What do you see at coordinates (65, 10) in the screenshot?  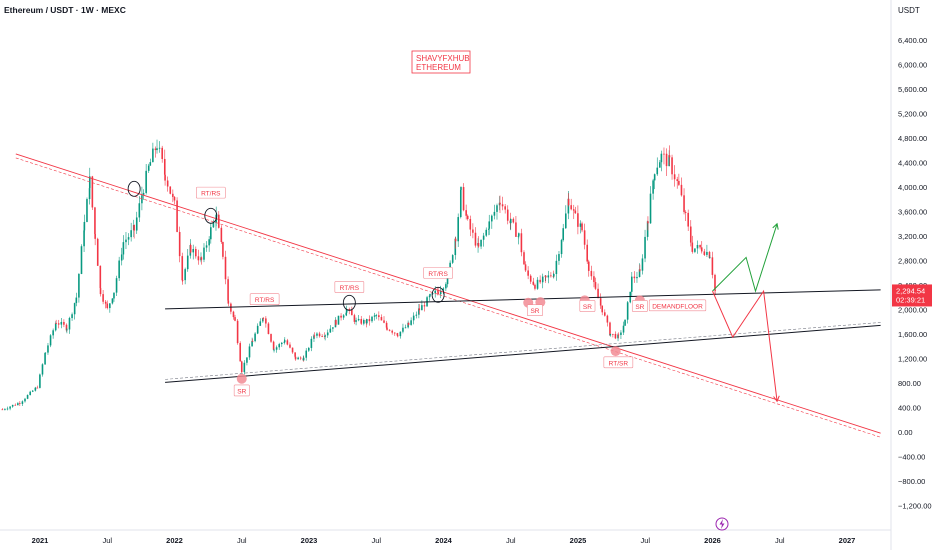 I see `symbol-title: Ethereum / USDT · 1W · MEXC` at bounding box center [65, 10].